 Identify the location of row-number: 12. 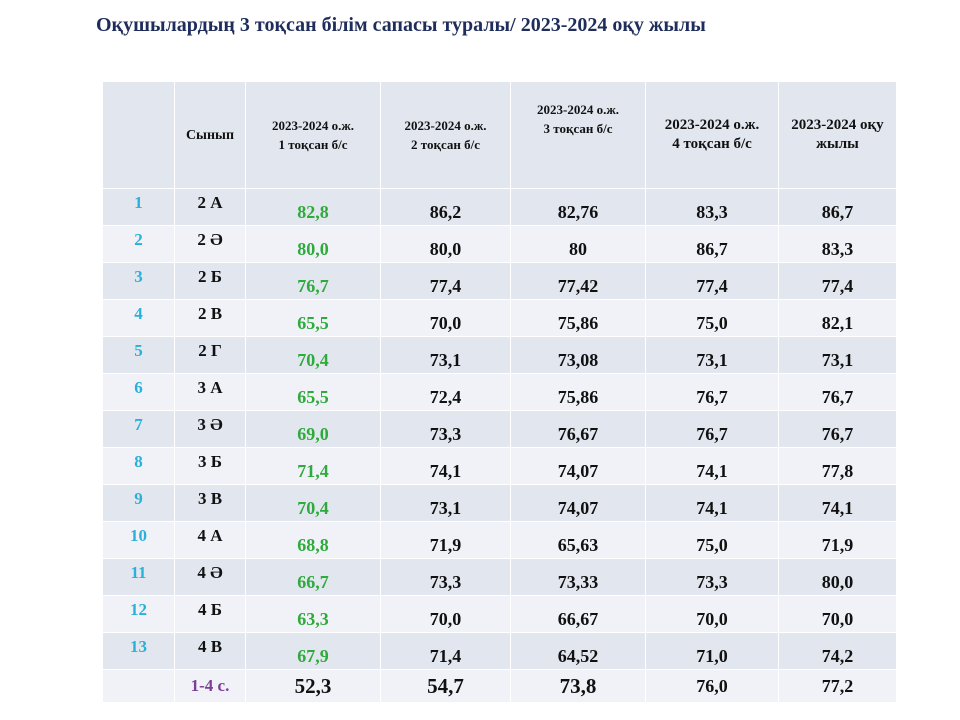
(138, 614).